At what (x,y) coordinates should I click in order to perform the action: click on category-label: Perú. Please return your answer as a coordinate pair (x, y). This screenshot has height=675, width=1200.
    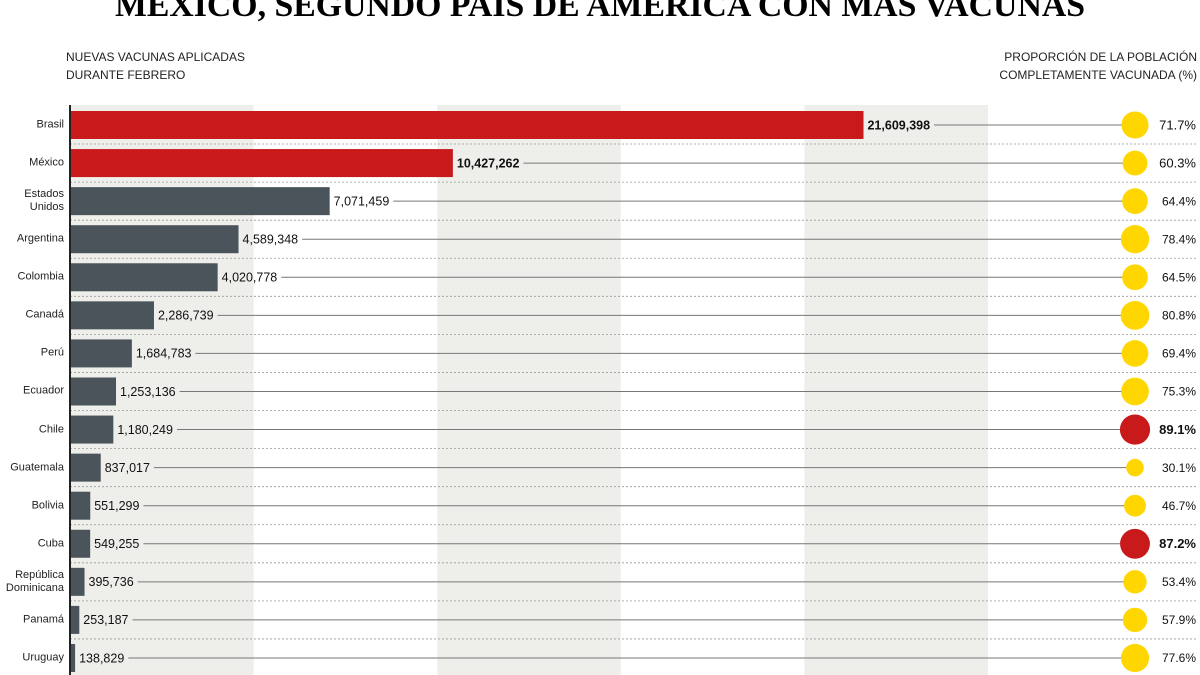
    Looking at the image, I should click on (52, 352).